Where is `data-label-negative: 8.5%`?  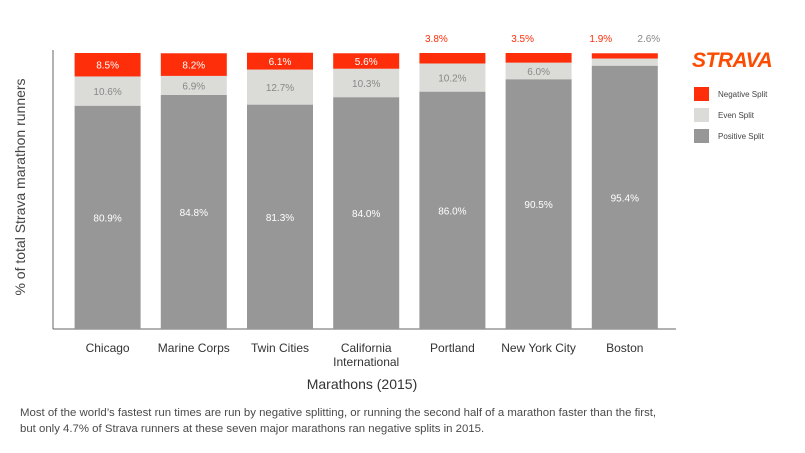 data-label-negative: 8.5% is located at coordinates (107, 66).